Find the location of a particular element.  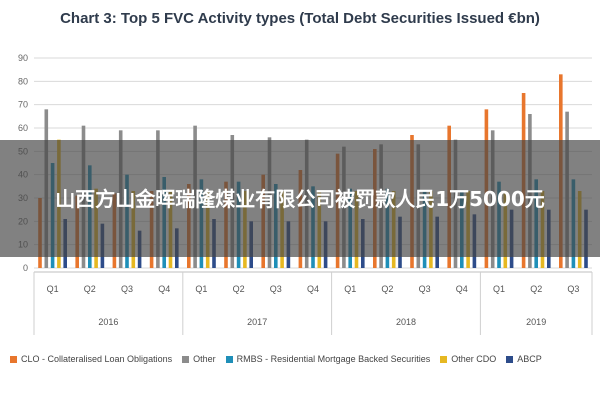

legend-item: Other is located at coordinates (199, 359).